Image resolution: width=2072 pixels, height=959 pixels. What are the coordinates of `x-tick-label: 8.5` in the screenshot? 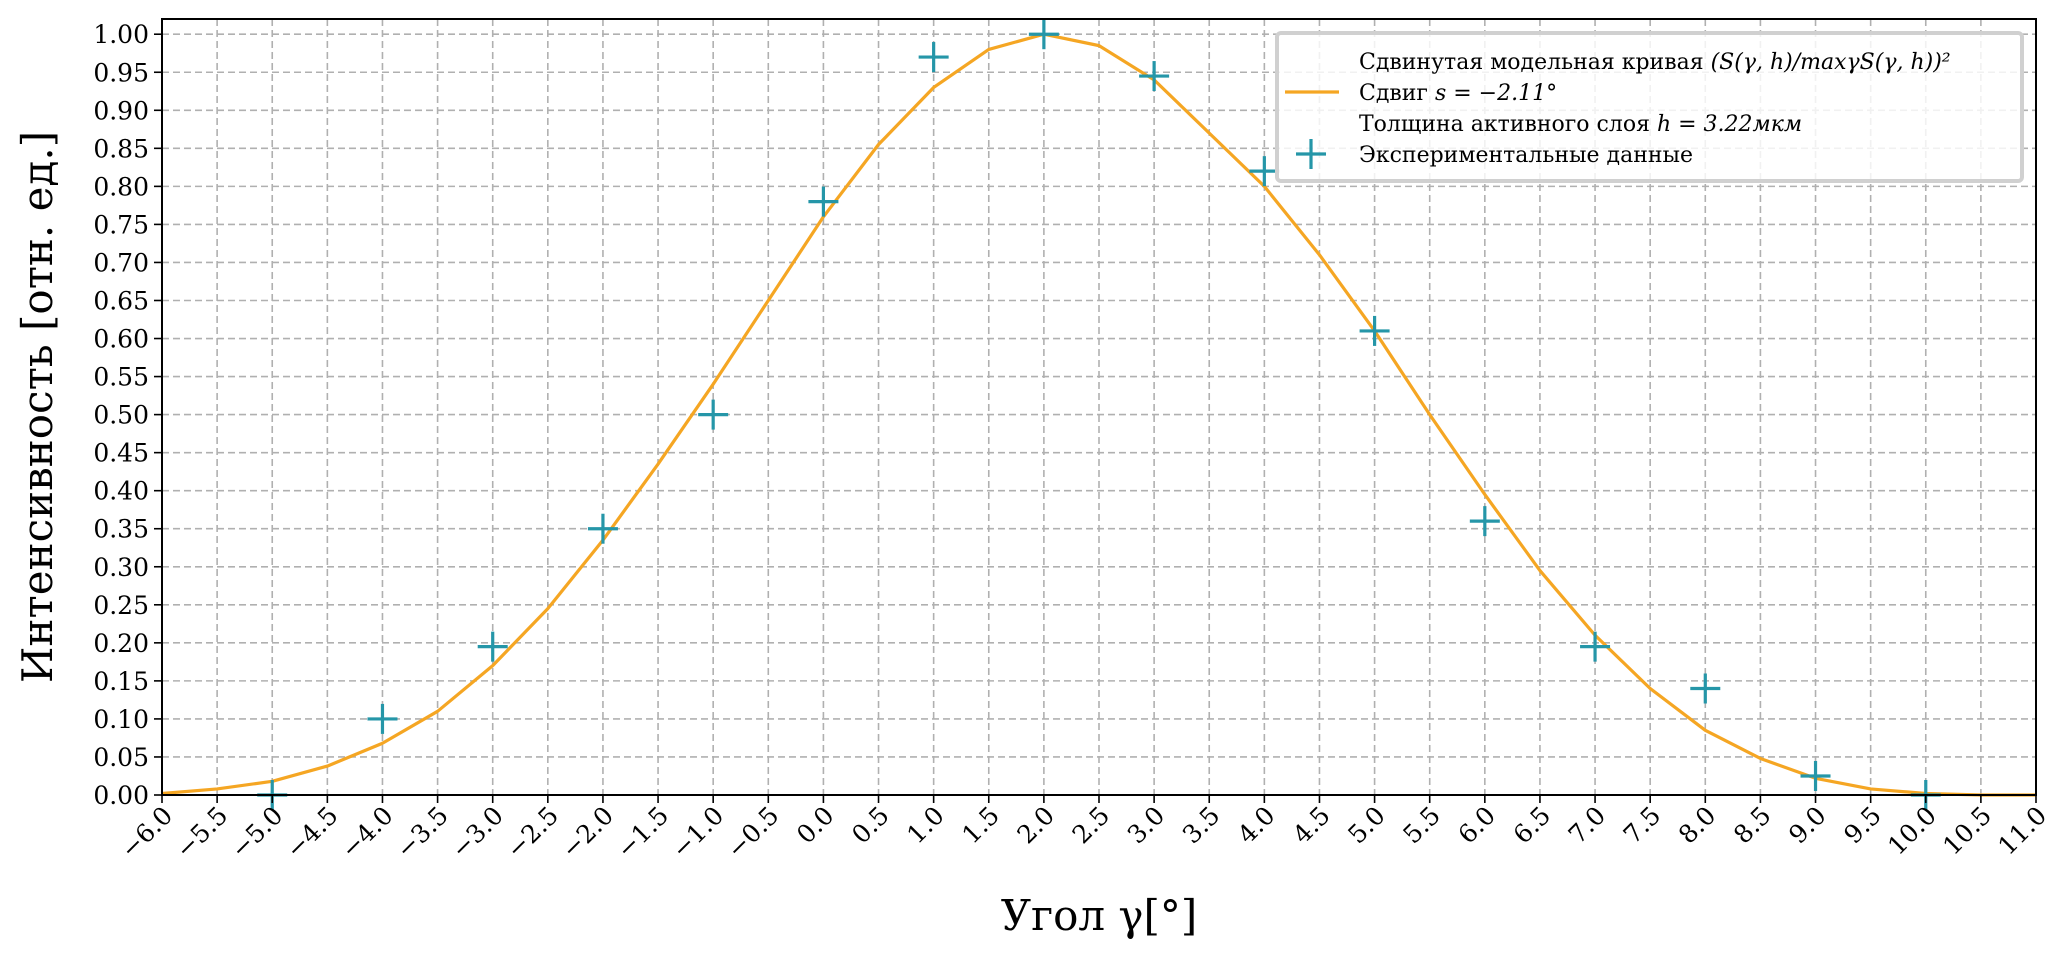 It's located at (1752, 825).